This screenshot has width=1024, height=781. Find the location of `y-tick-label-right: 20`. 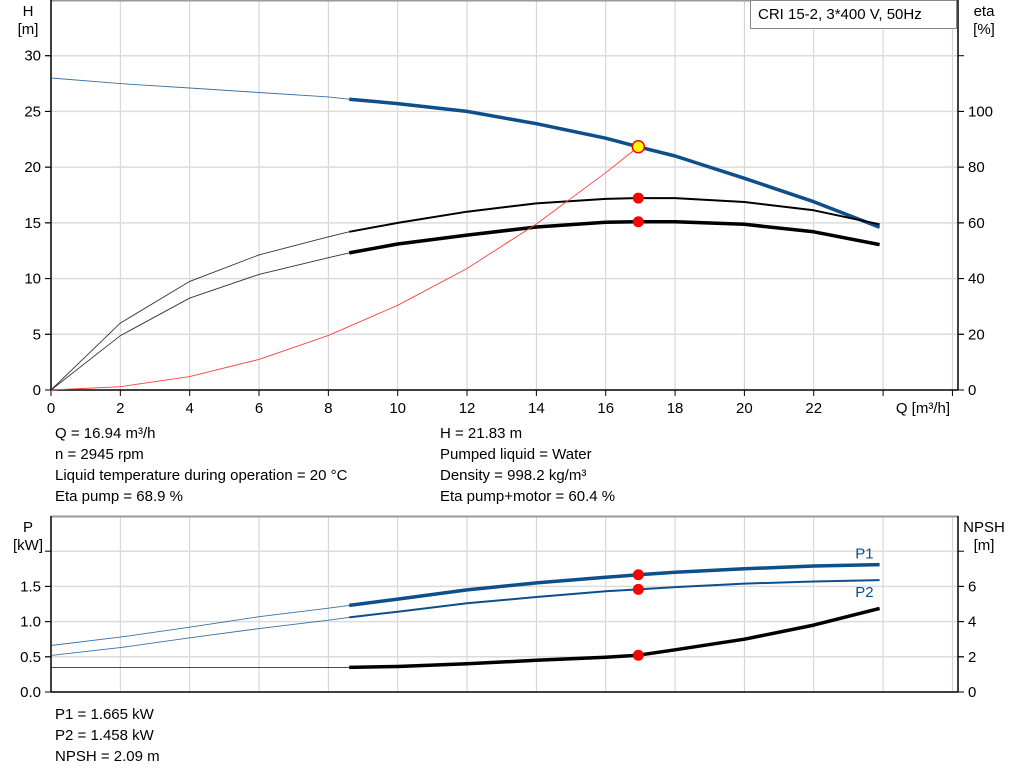

y-tick-label-right: 20 is located at coordinates (976, 334).